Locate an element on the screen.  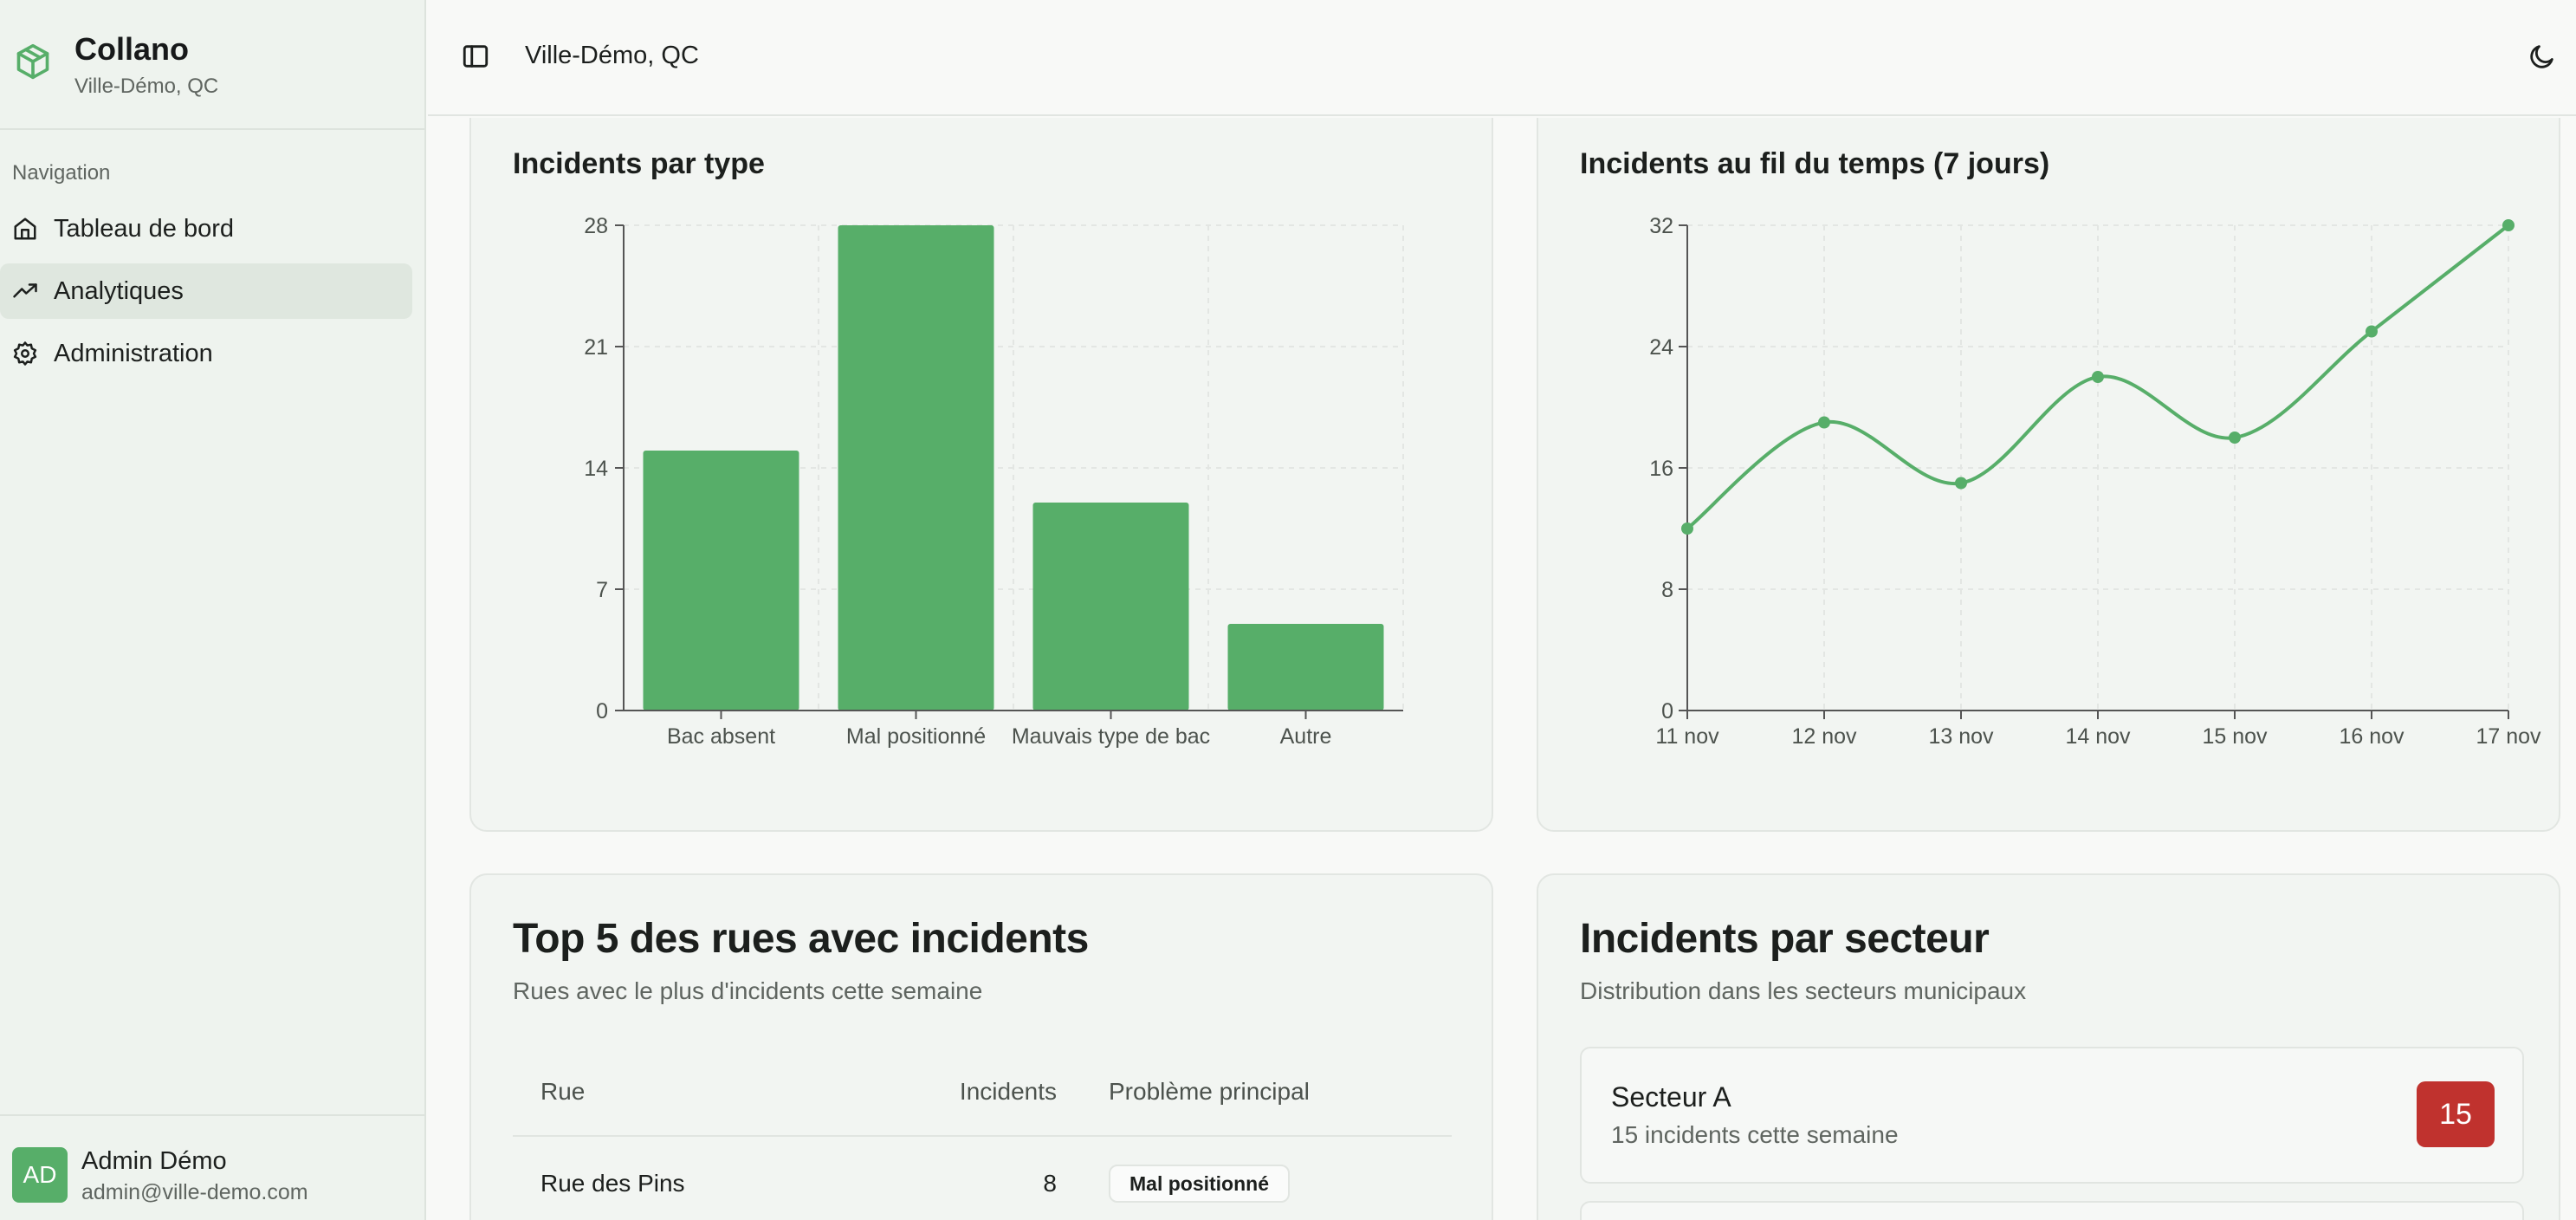
problem-badge: Mal positionné is located at coordinates (1199, 1184).